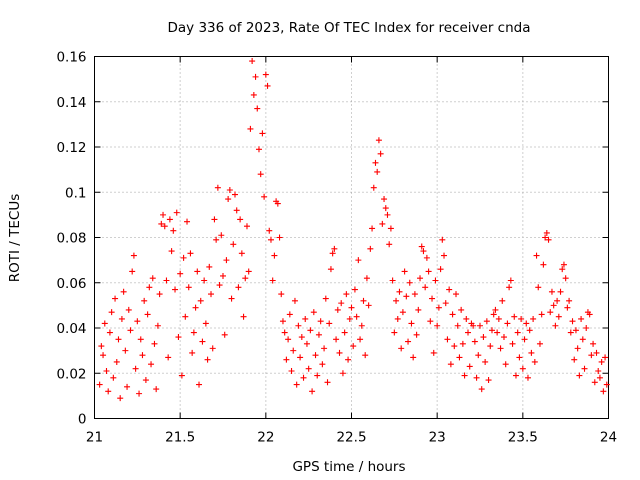 This screenshot has height=480, width=640. Describe the element at coordinates (71, 58) in the screenshot. I see `y-tick-label: 0.16` at that location.